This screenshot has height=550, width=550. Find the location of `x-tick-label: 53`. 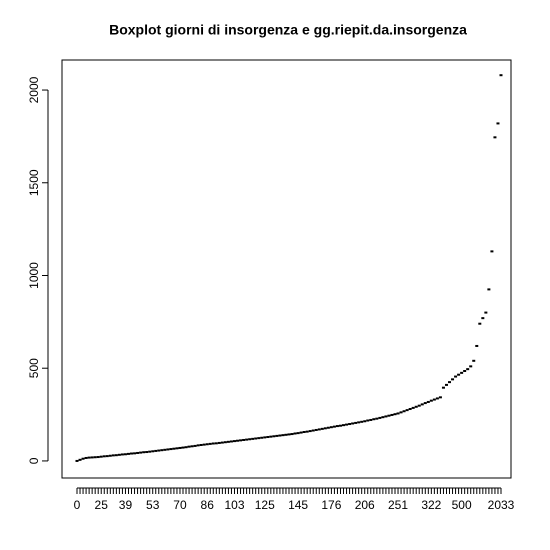

x-tick-label: 53 is located at coordinates (153, 505).